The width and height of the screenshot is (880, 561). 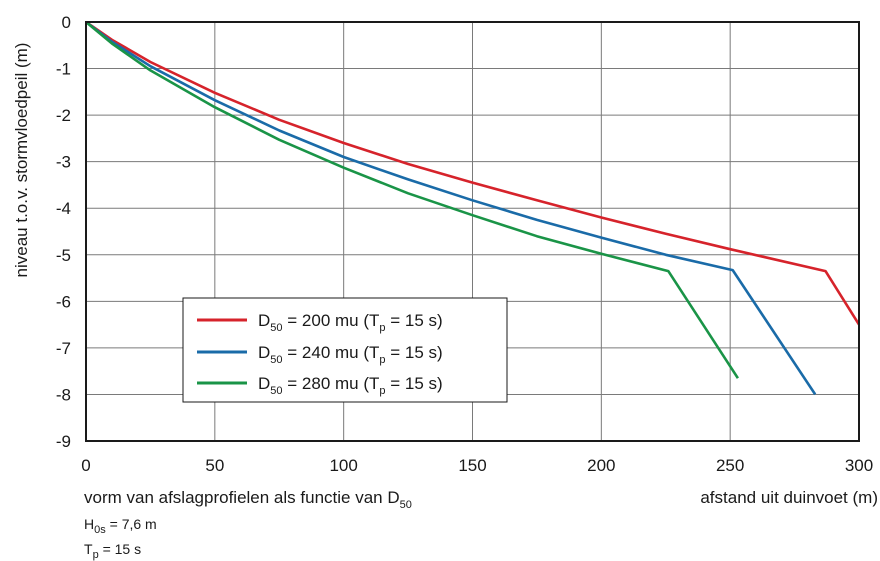 What do you see at coordinates (63, 69) in the screenshot?
I see `y-tick-label: -1` at bounding box center [63, 69].